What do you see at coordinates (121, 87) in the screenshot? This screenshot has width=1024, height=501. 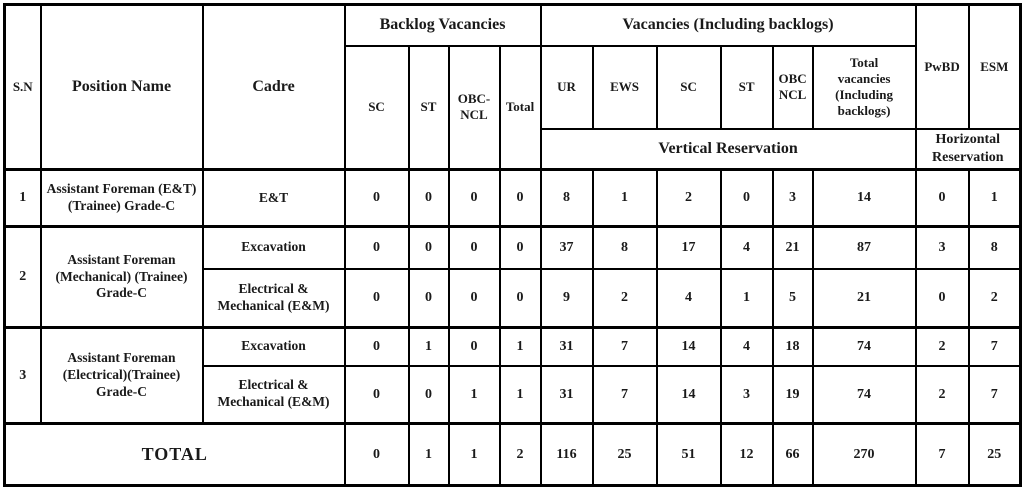 I see `col-header-position-name: Position Name` at bounding box center [121, 87].